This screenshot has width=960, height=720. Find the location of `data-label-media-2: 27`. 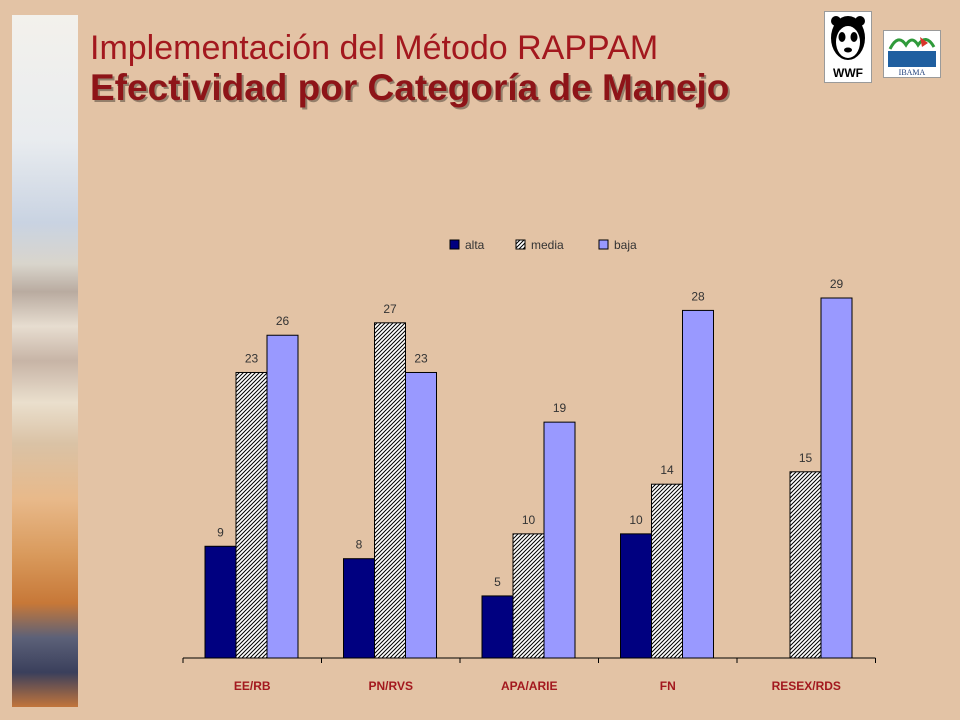

data-label-media-2: 27 is located at coordinates (390, 309).